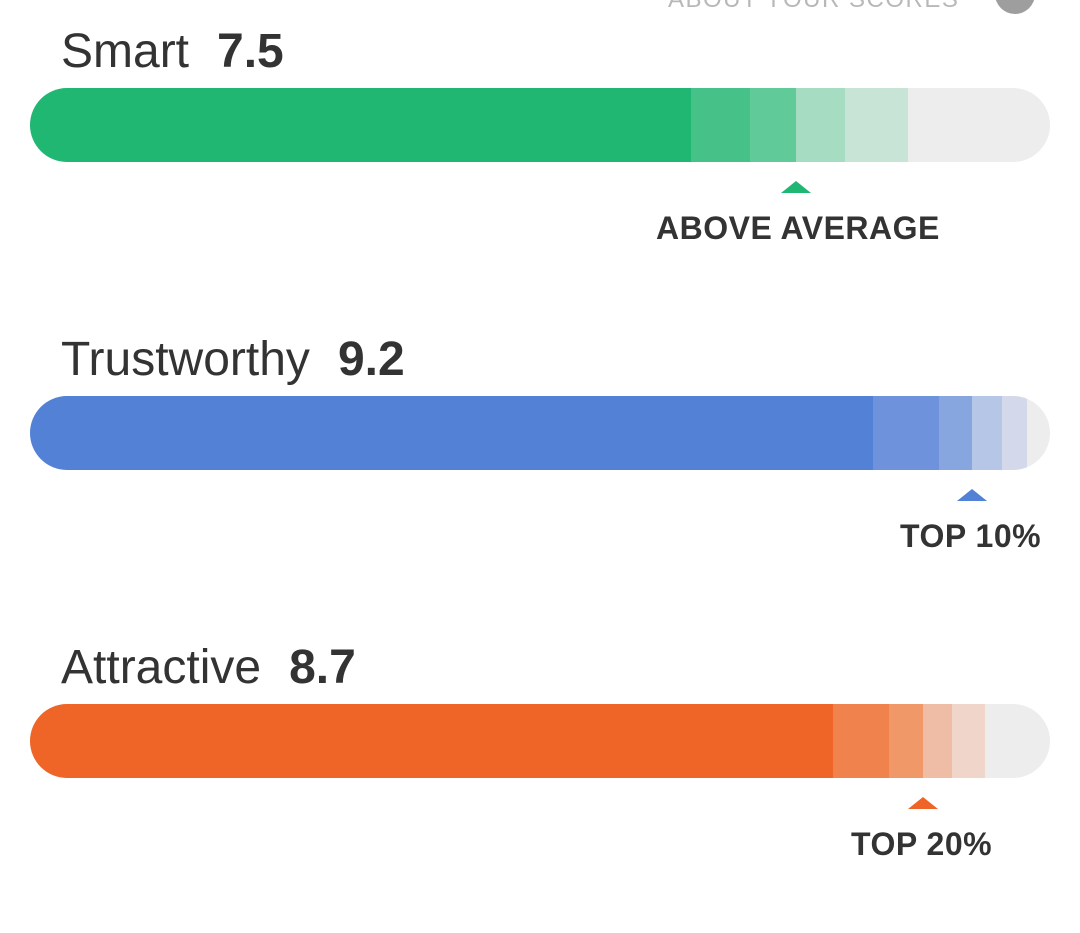 The height and width of the screenshot is (933, 1080). I want to click on rank-label: TOP 20%, so click(922, 844).